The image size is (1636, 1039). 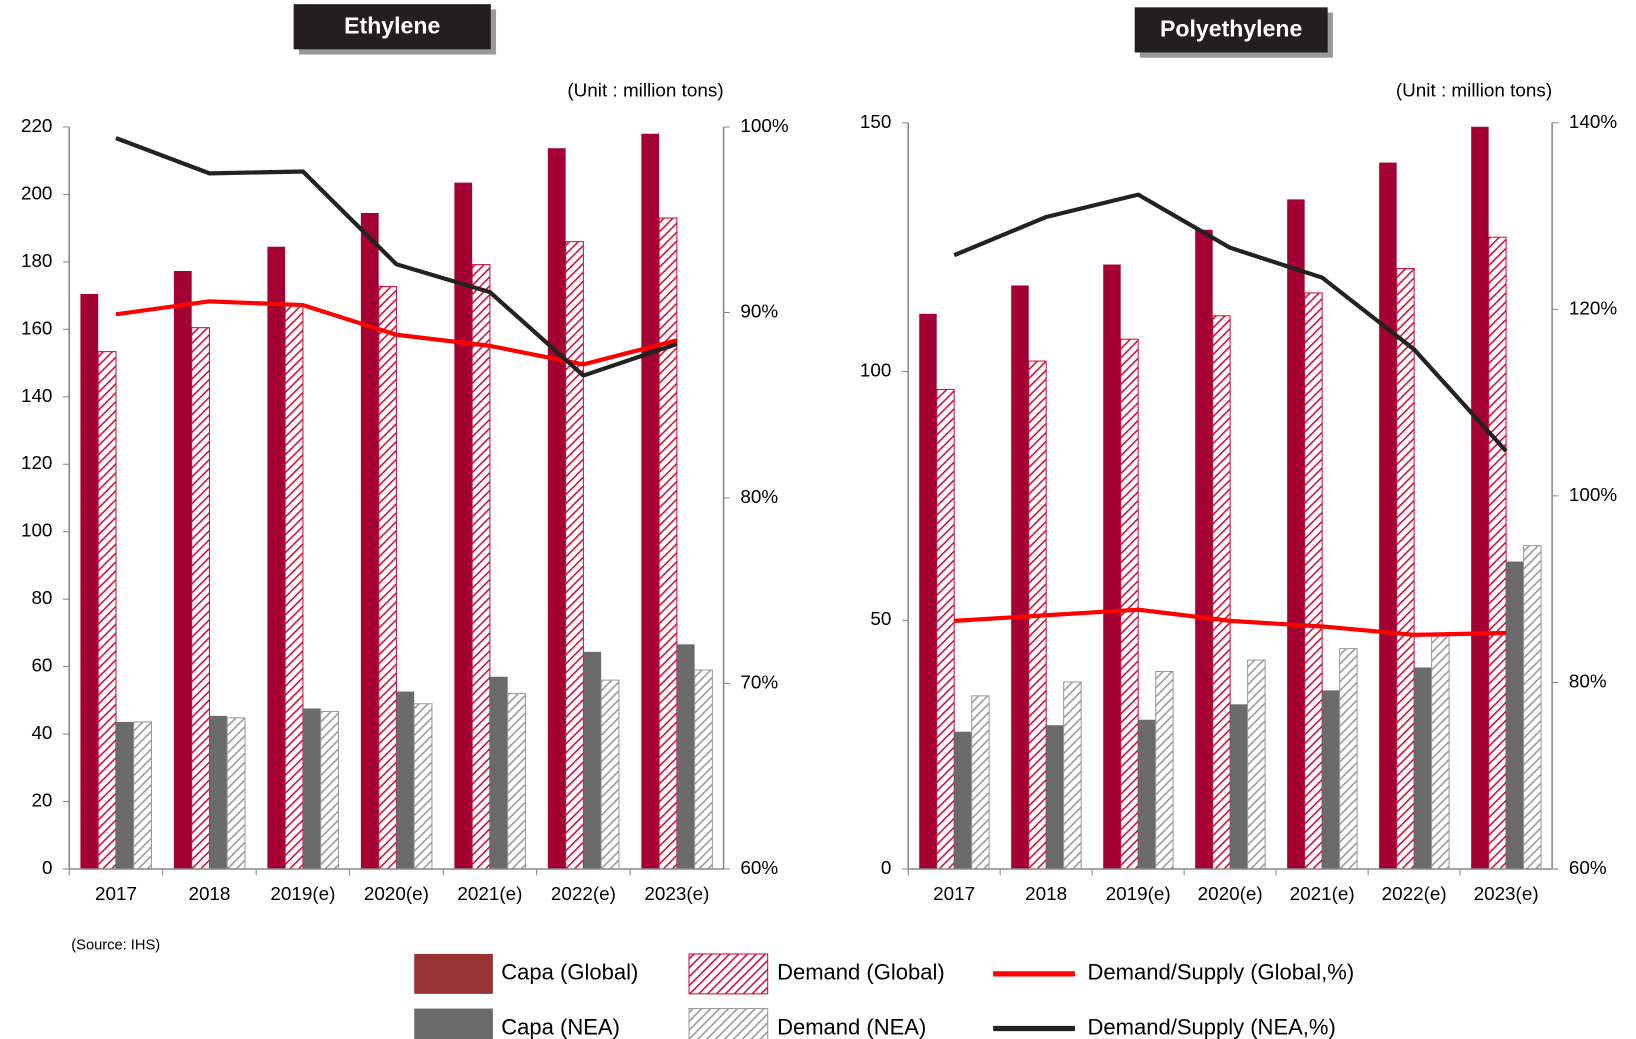 I want to click on y-tick-label: 150, so click(x=875, y=122).